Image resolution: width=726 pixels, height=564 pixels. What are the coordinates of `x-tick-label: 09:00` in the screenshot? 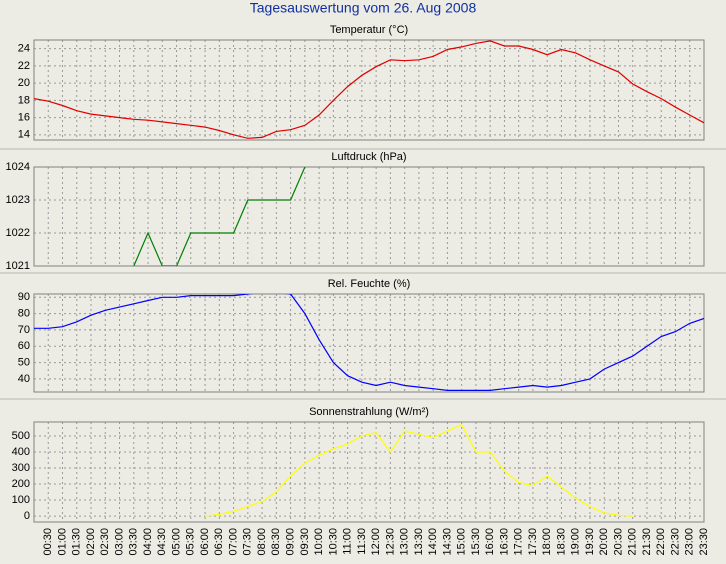 It's located at (291, 542).